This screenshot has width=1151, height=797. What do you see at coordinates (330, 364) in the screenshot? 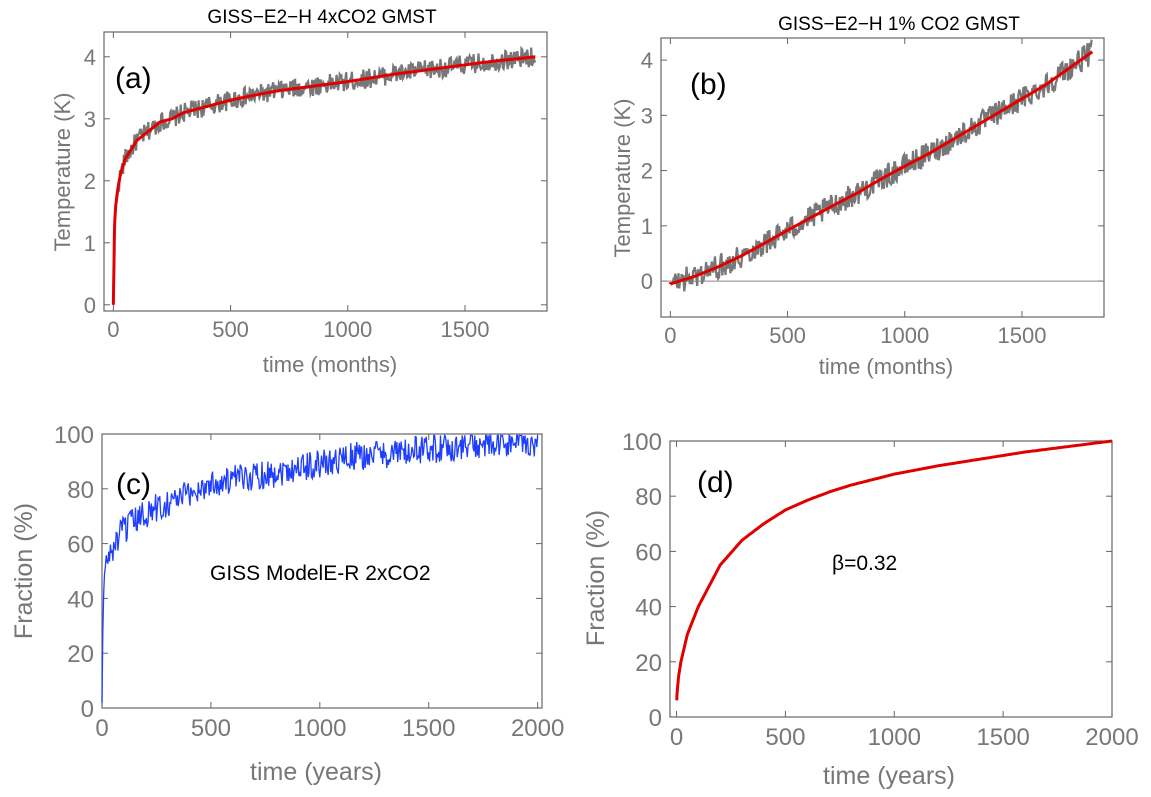
I see `chart-a-xlabel: time (months)` at bounding box center [330, 364].